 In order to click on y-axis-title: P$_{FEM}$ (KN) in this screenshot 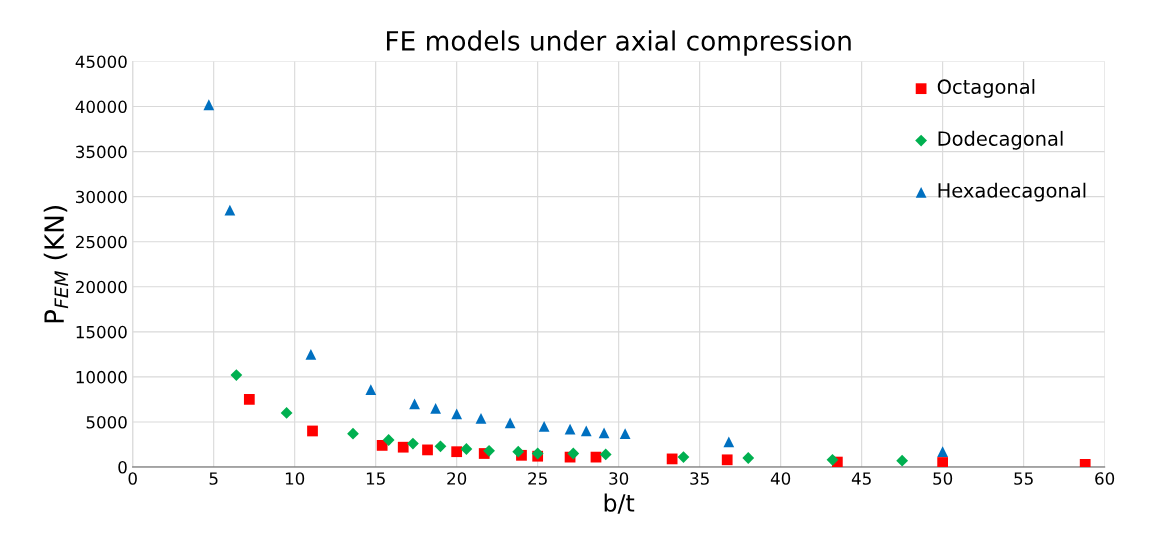, I will do `click(56, 264)`.